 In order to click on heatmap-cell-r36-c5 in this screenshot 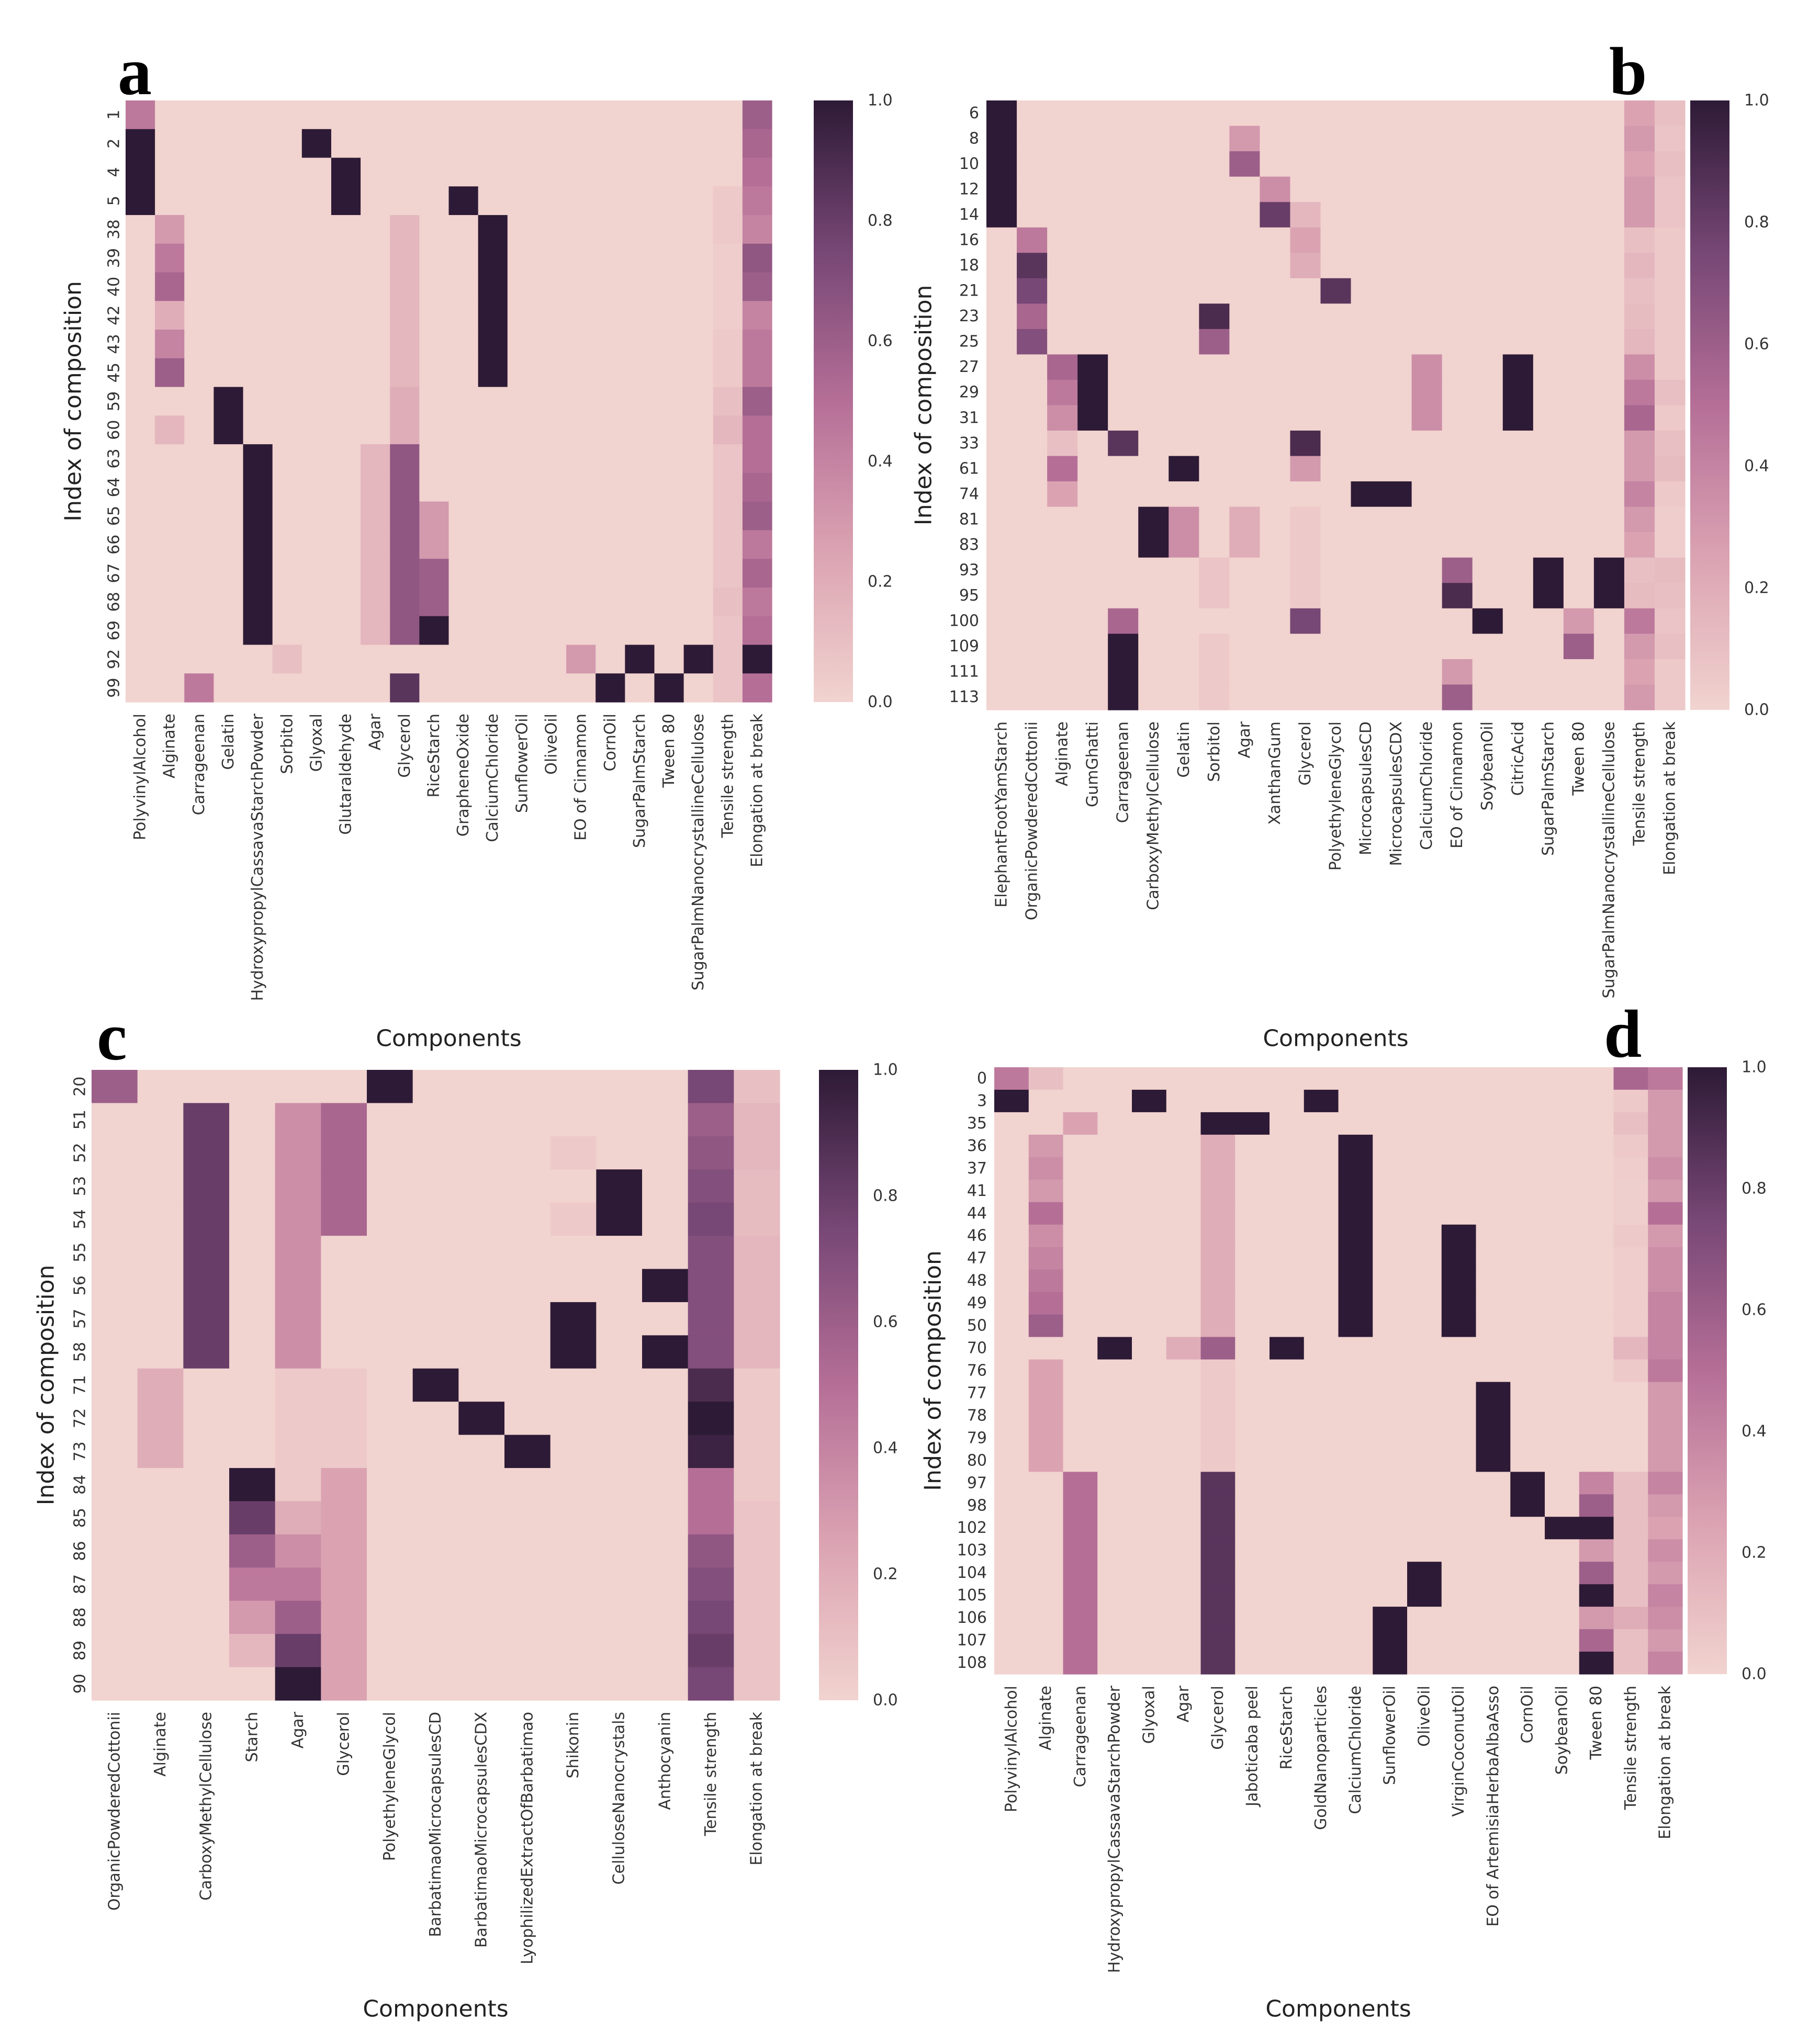, I will do `click(1183, 1146)`.